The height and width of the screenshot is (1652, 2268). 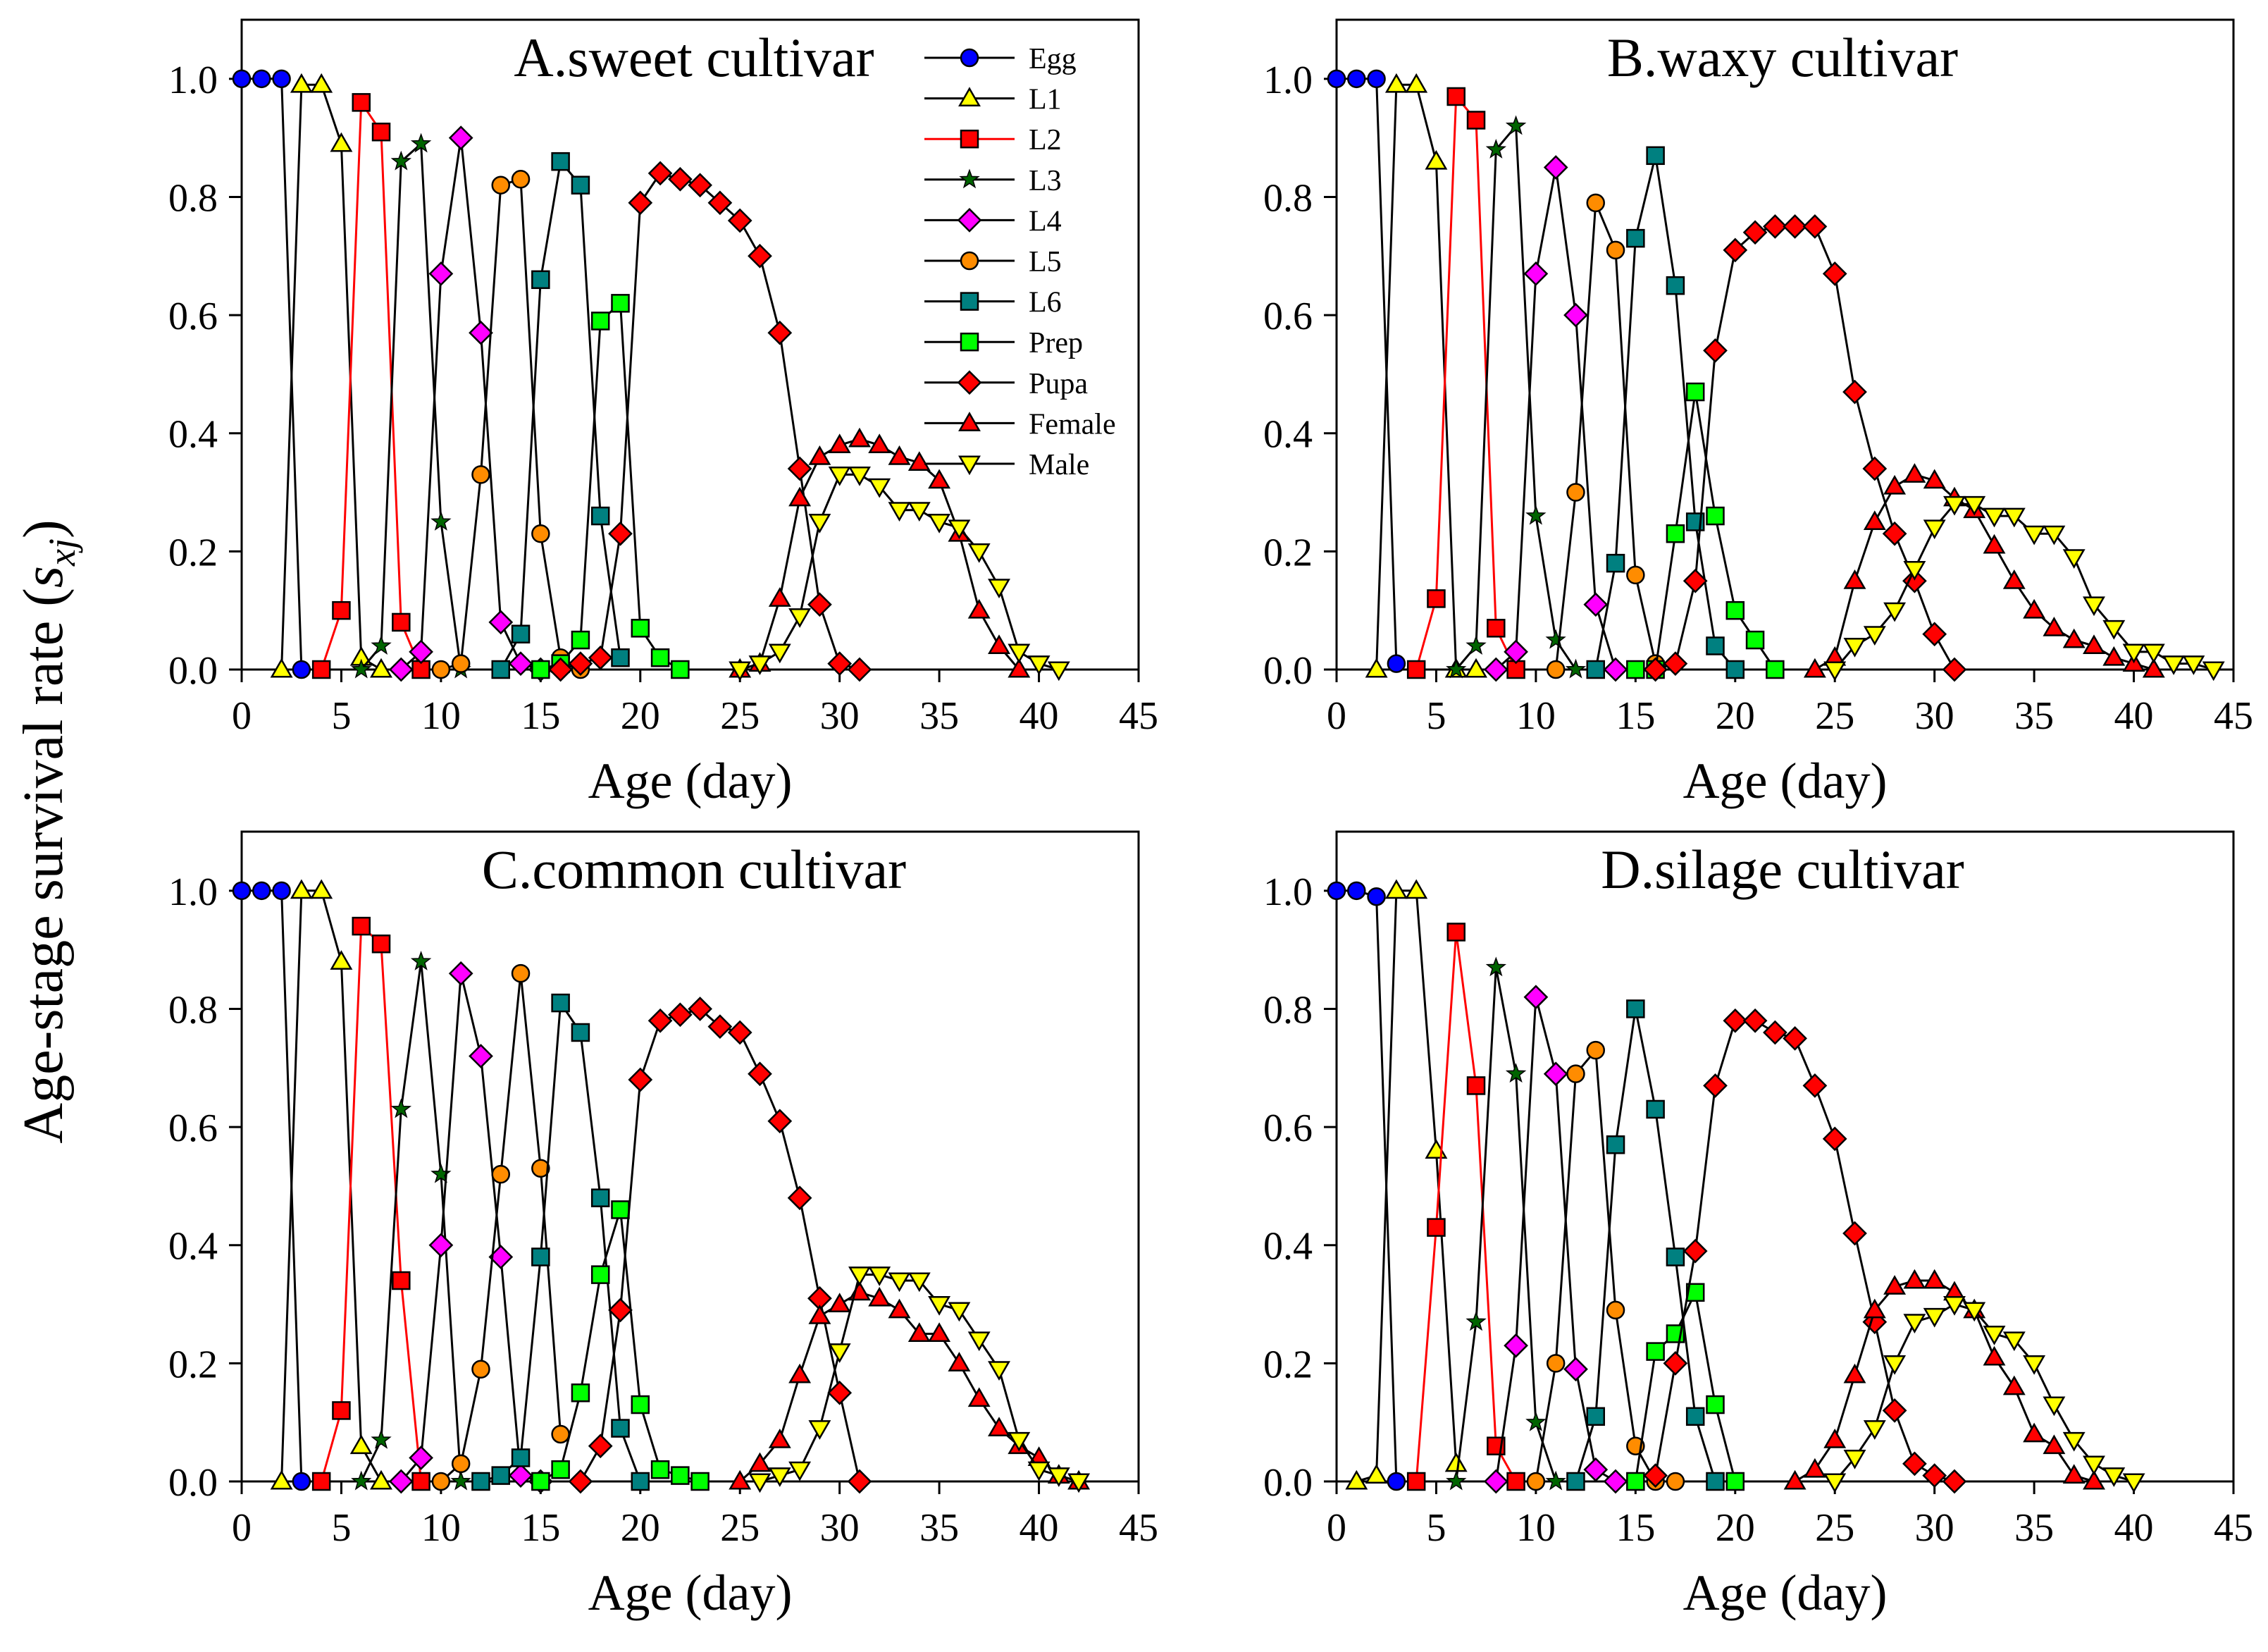 I want to click on x-tick-label: 20, so click(x=1735, y=1528).